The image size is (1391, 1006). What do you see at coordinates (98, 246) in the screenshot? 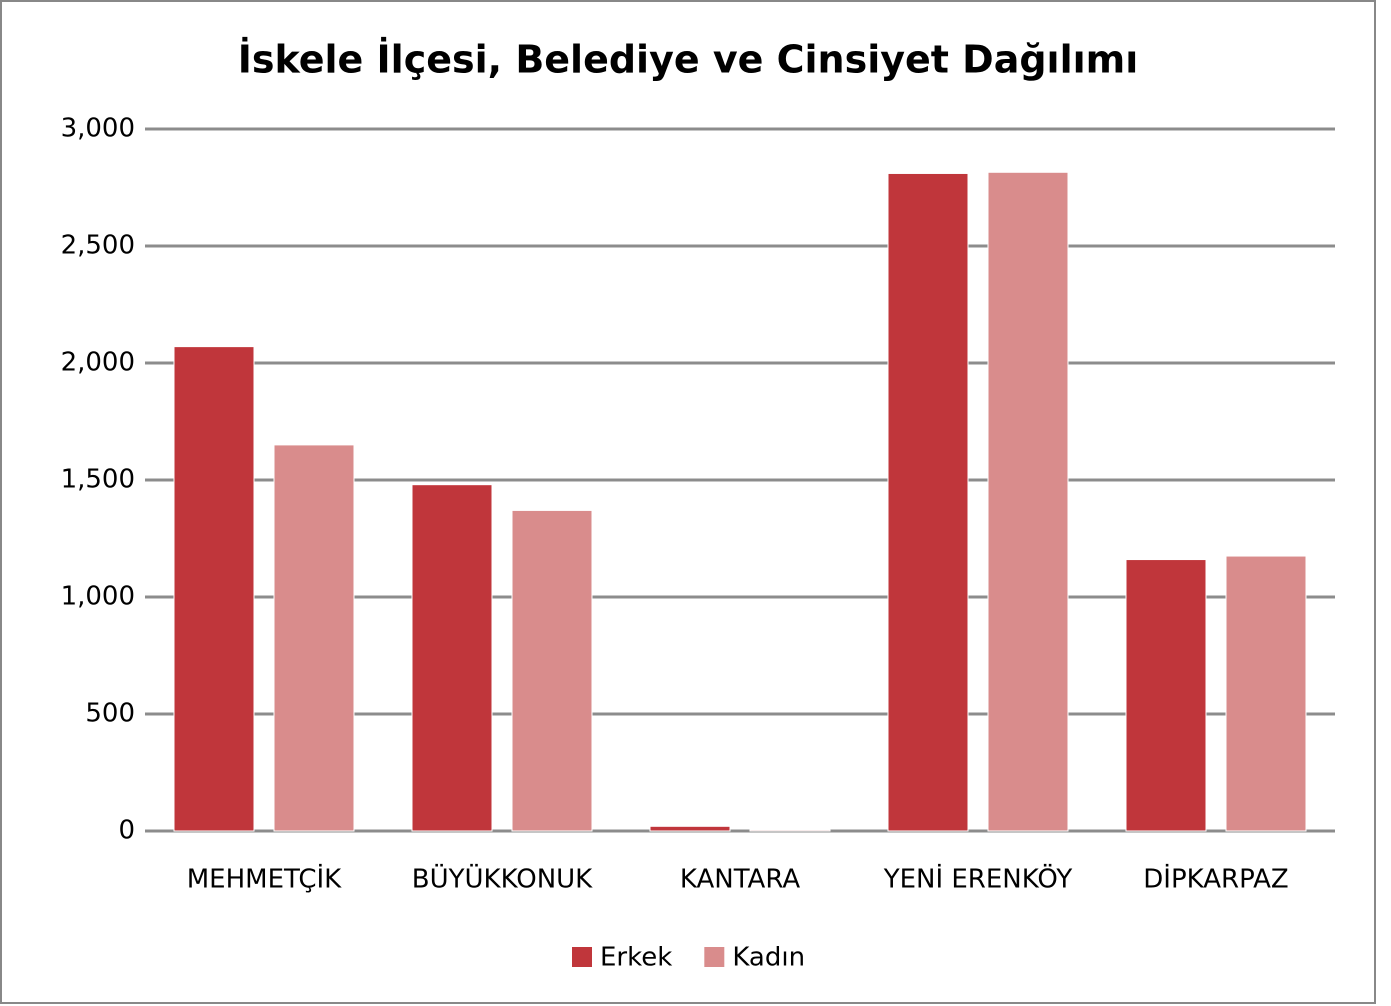
I see `y-tick-label: 2,500` at bounding box center [98, 246].